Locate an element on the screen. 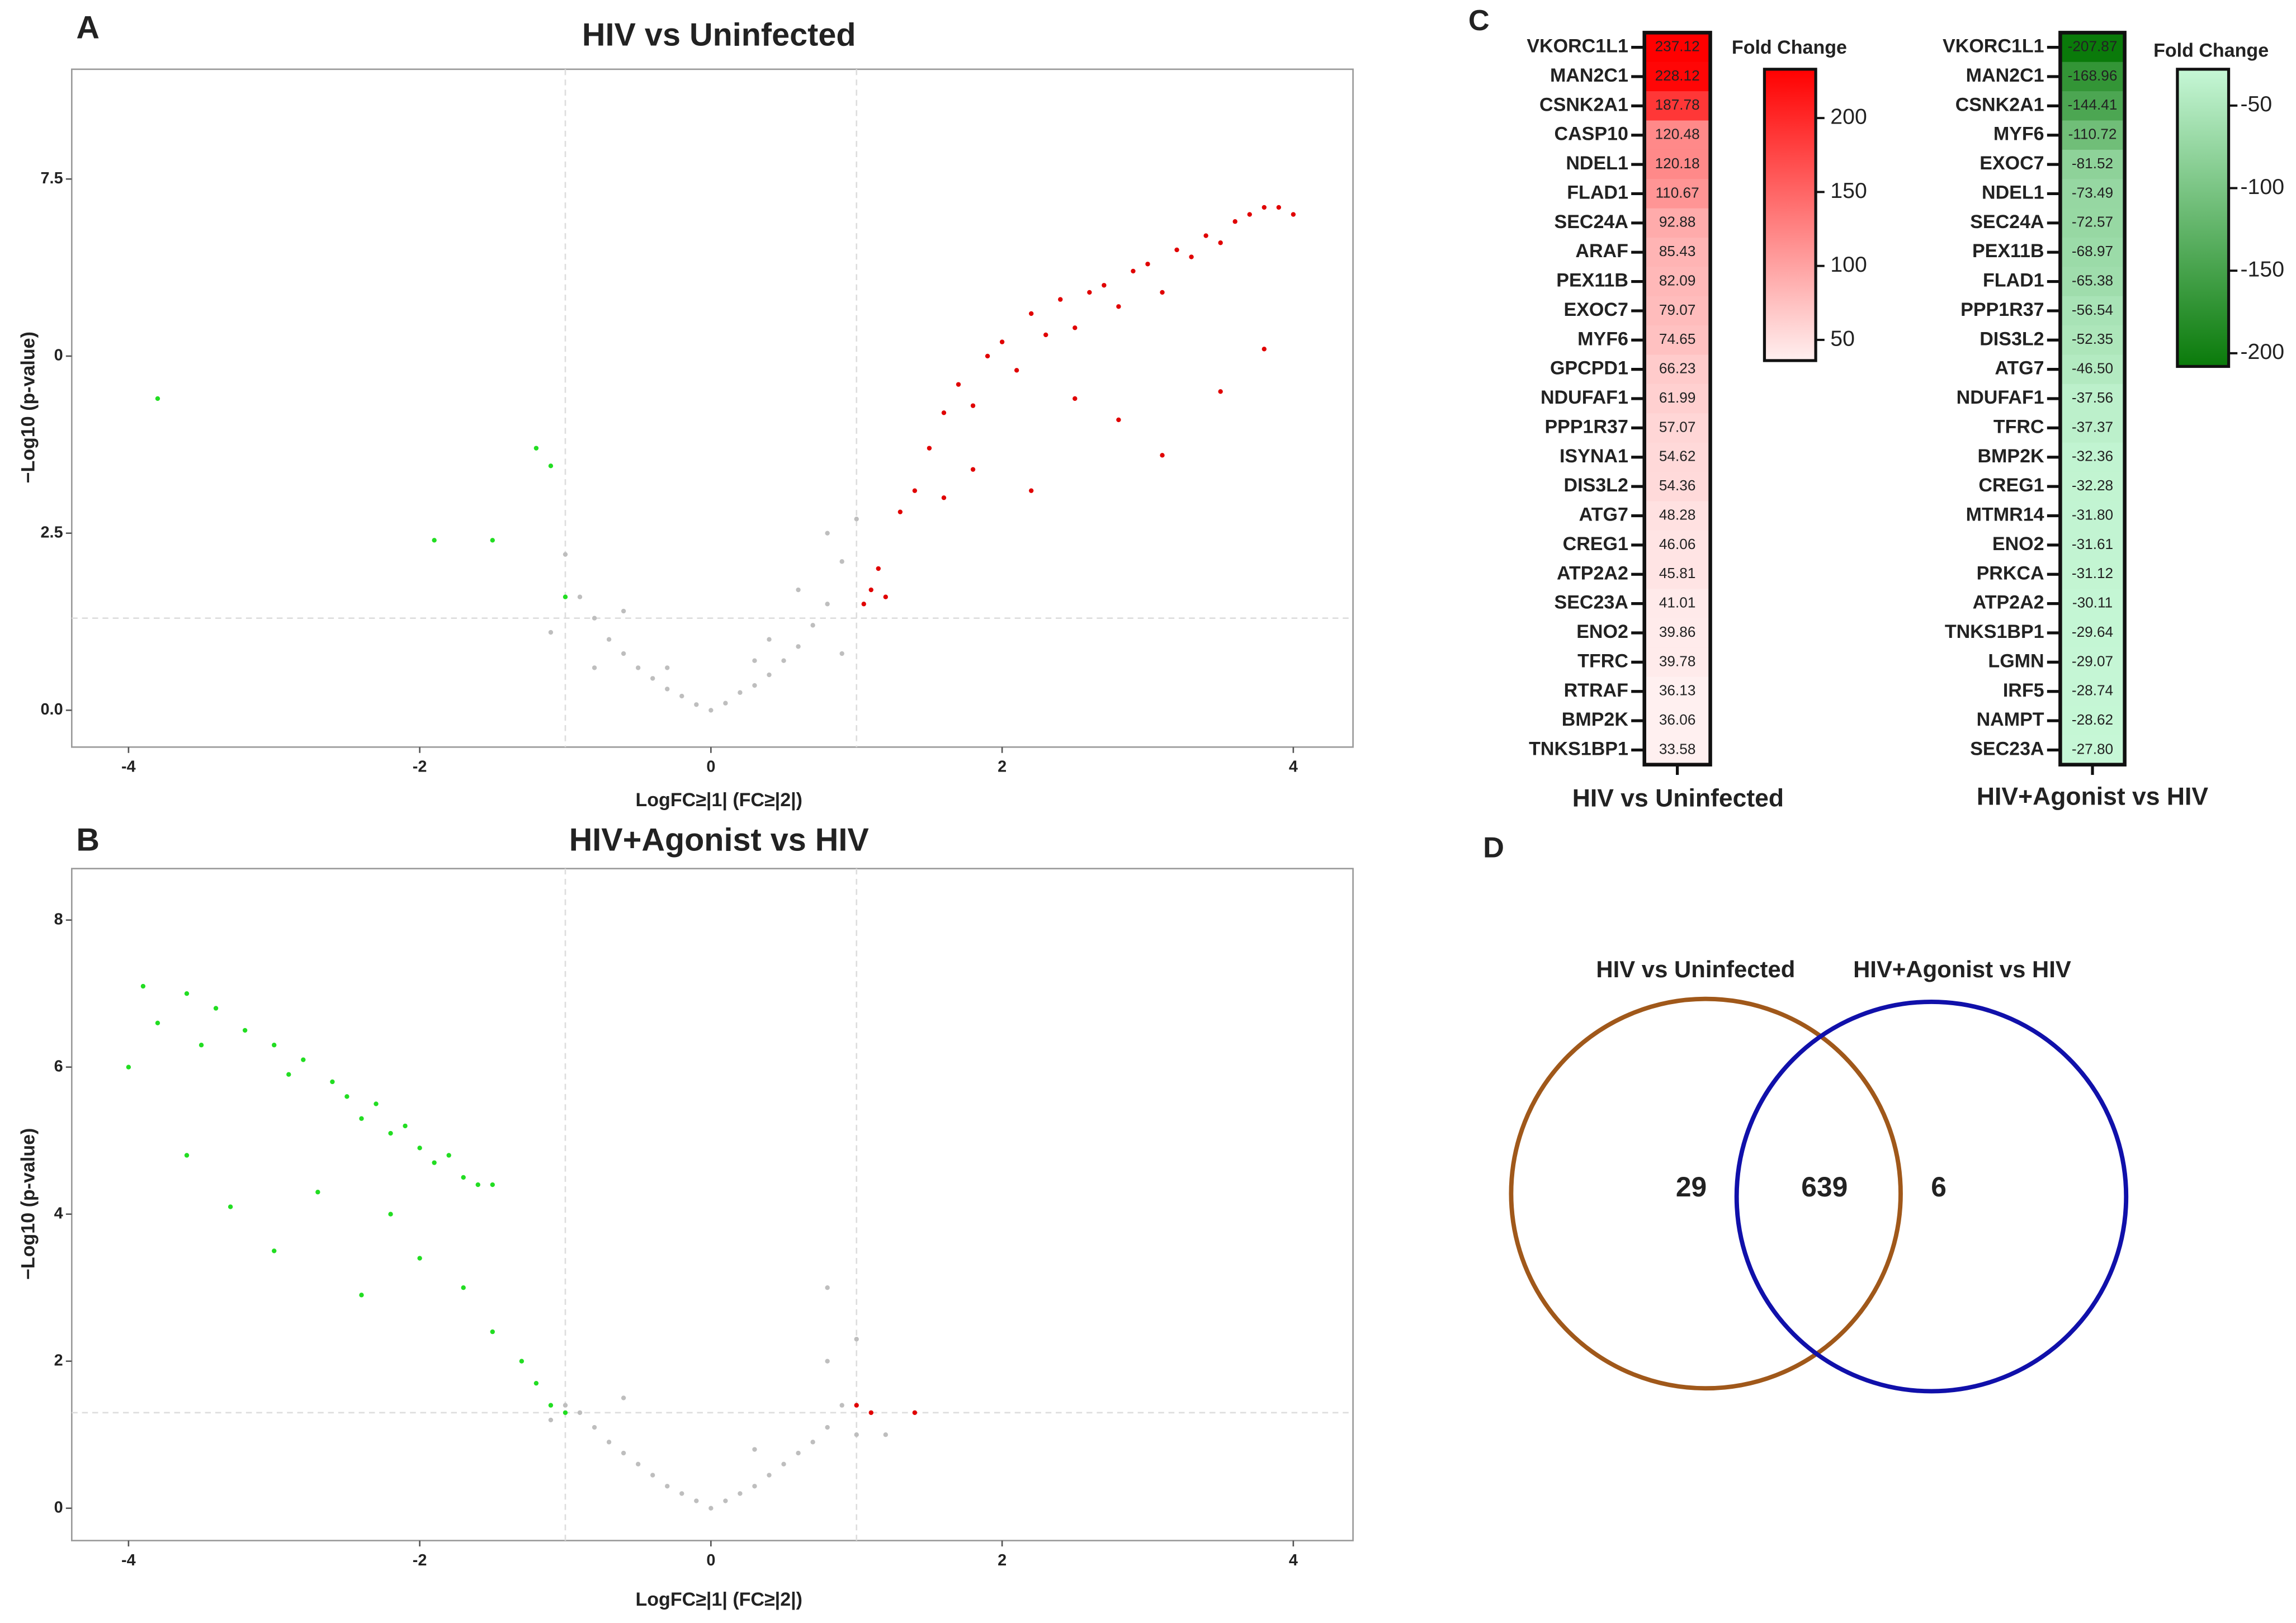 This screenshot has height=1623, width=2296. colorbar-tick-label: 50 is located at coordinates (1842, 339).